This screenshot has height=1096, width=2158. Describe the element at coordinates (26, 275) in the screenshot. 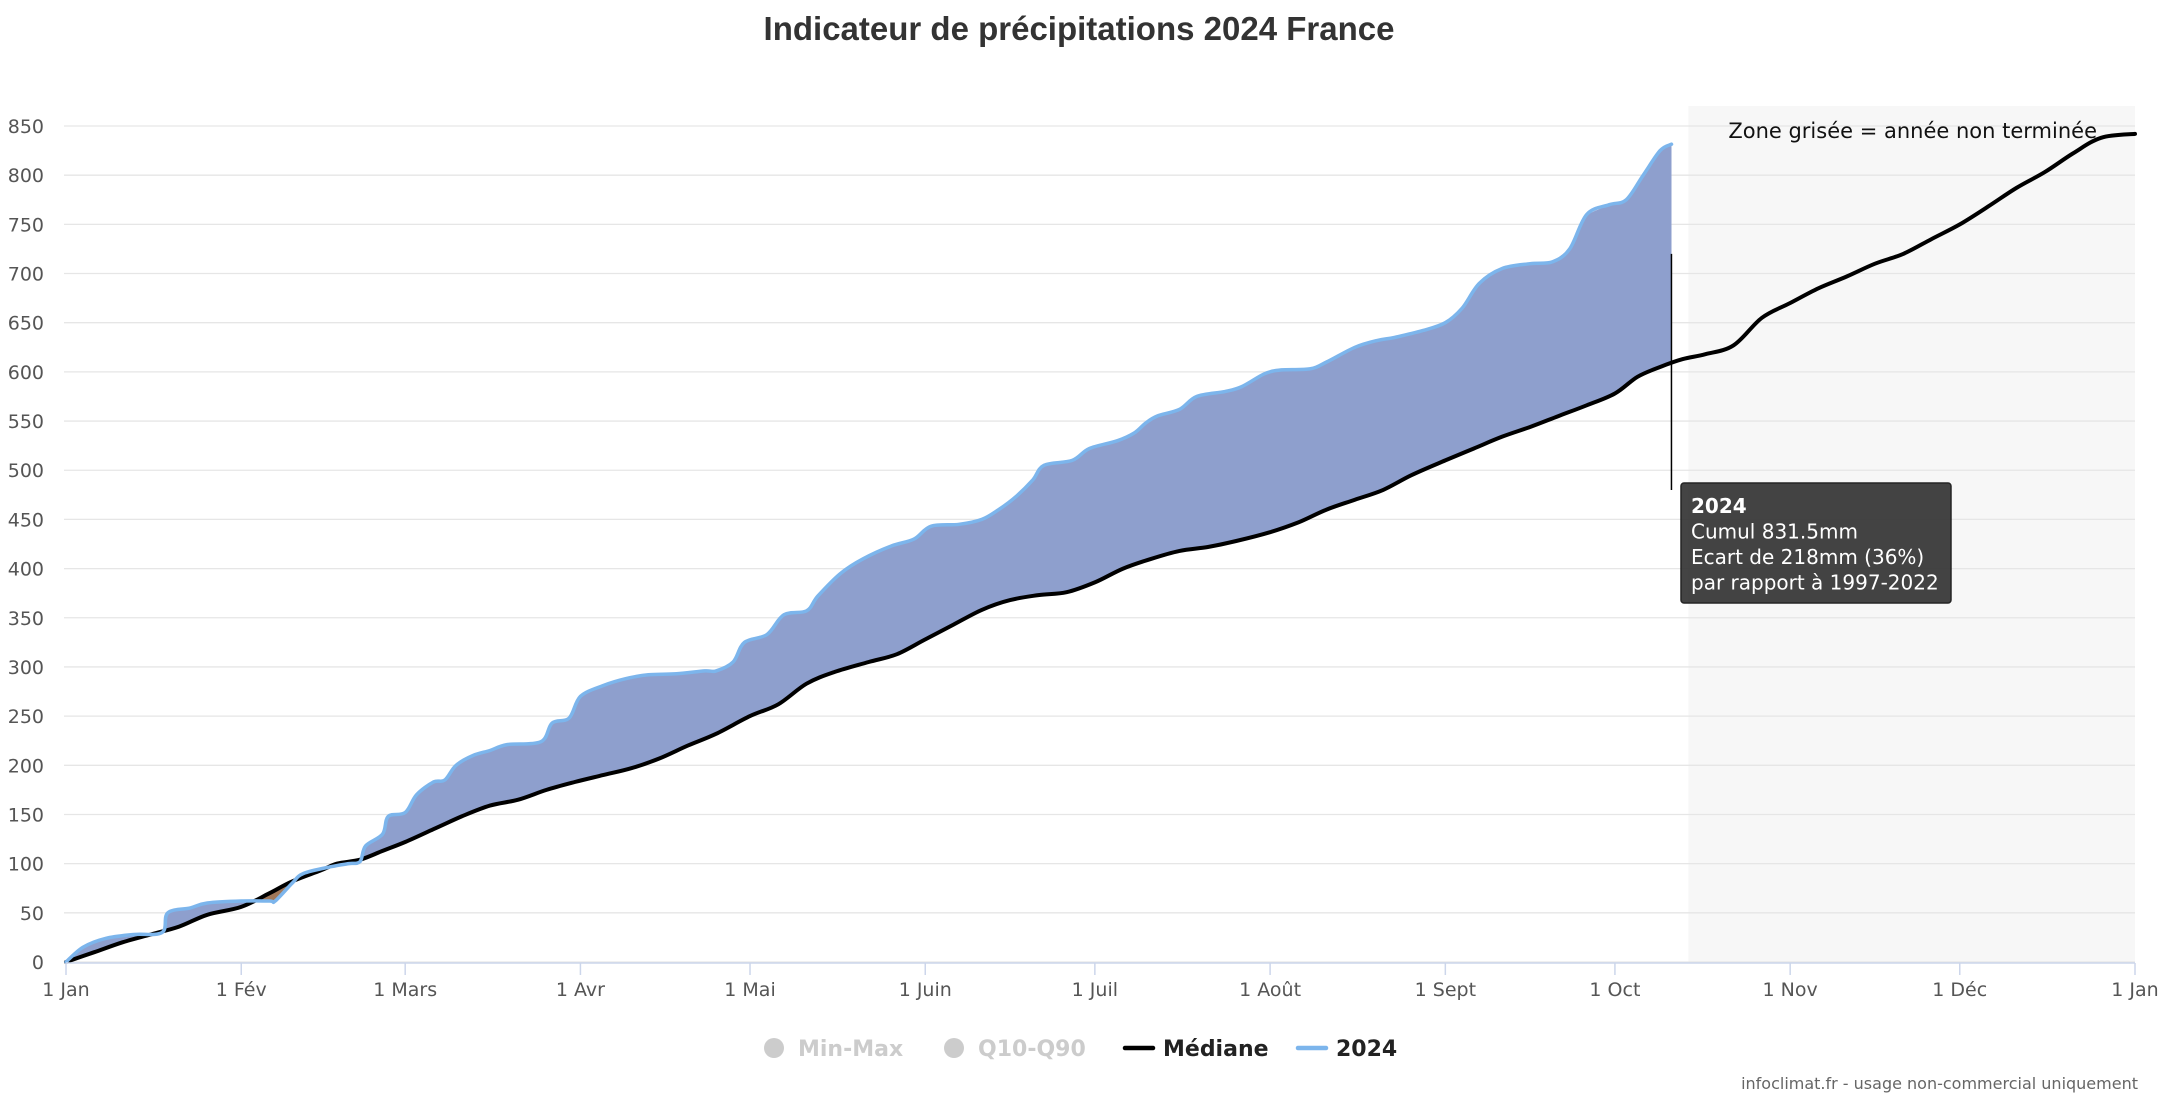

I see `y-tick-label: 700` at that location.